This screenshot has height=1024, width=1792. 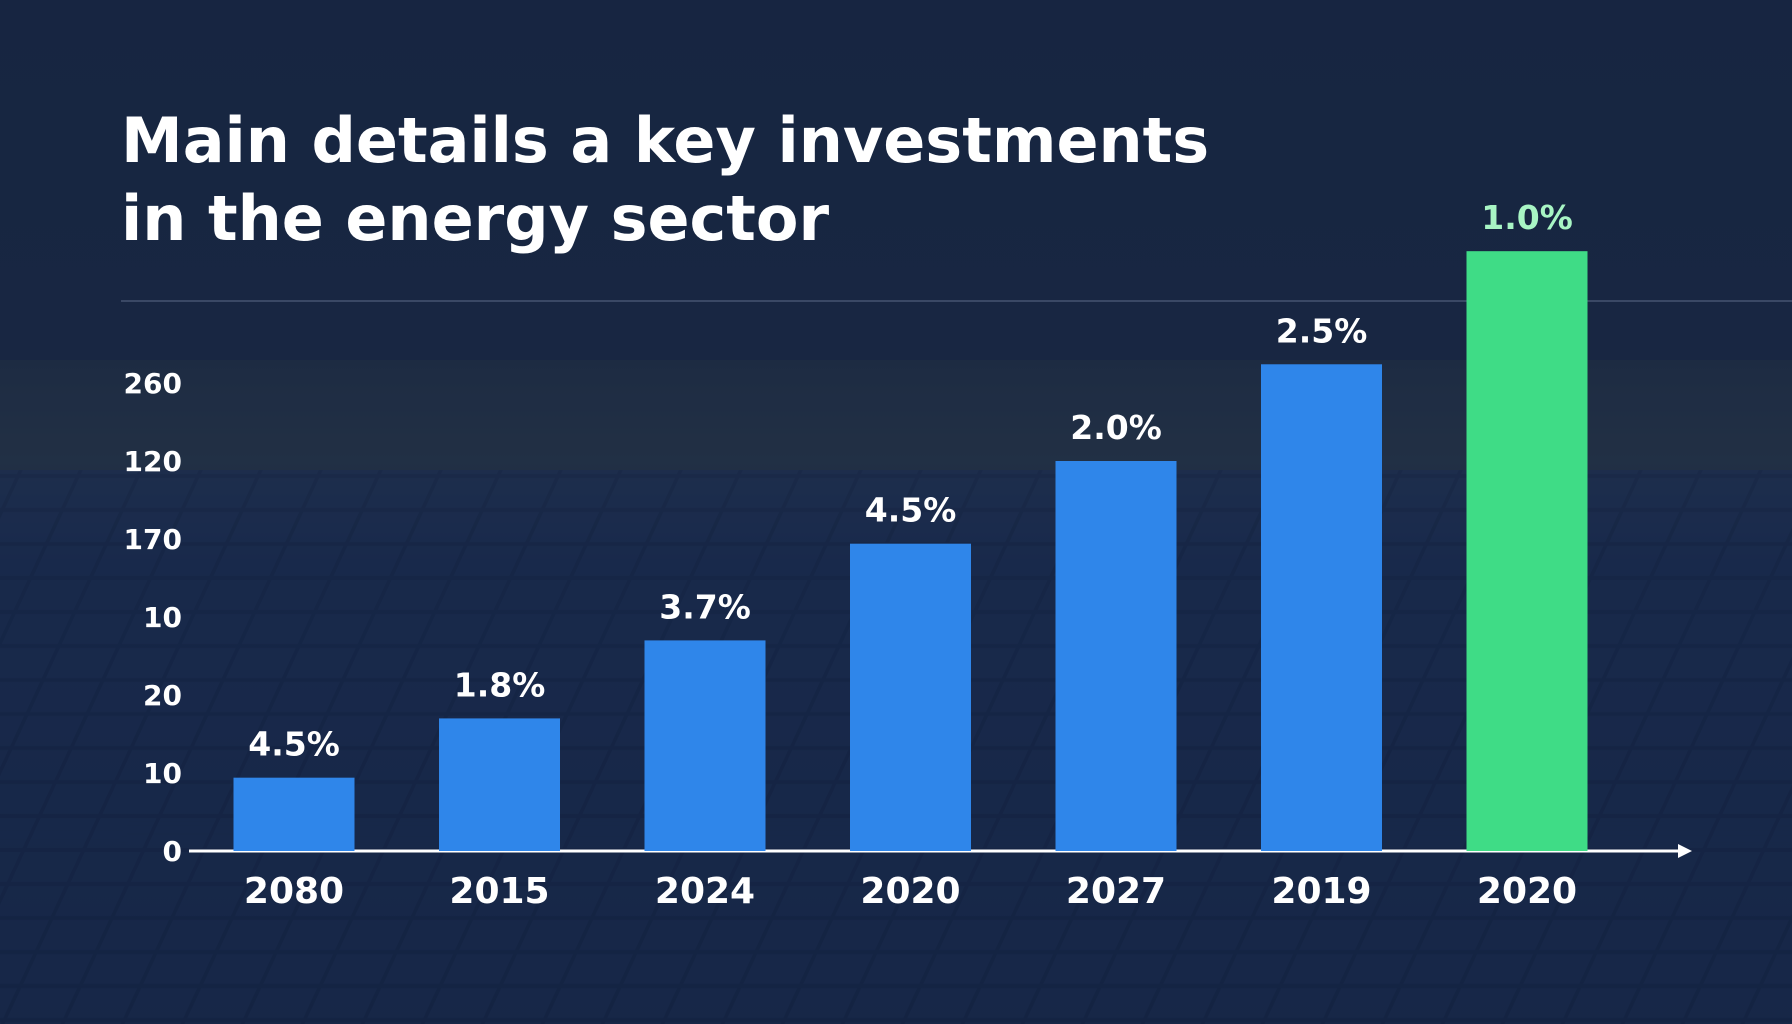 What do you see at coordinates (153, 383) in the screenshot?
I see `y-tick-label: 260` at bounding box center [153, 383].